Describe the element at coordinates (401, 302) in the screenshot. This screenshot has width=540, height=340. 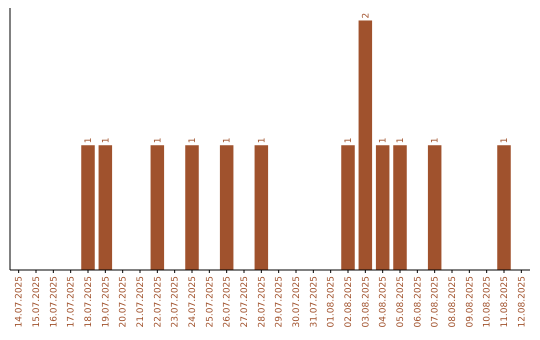
I see `x-tick-label: 05.08.2025` at that location.